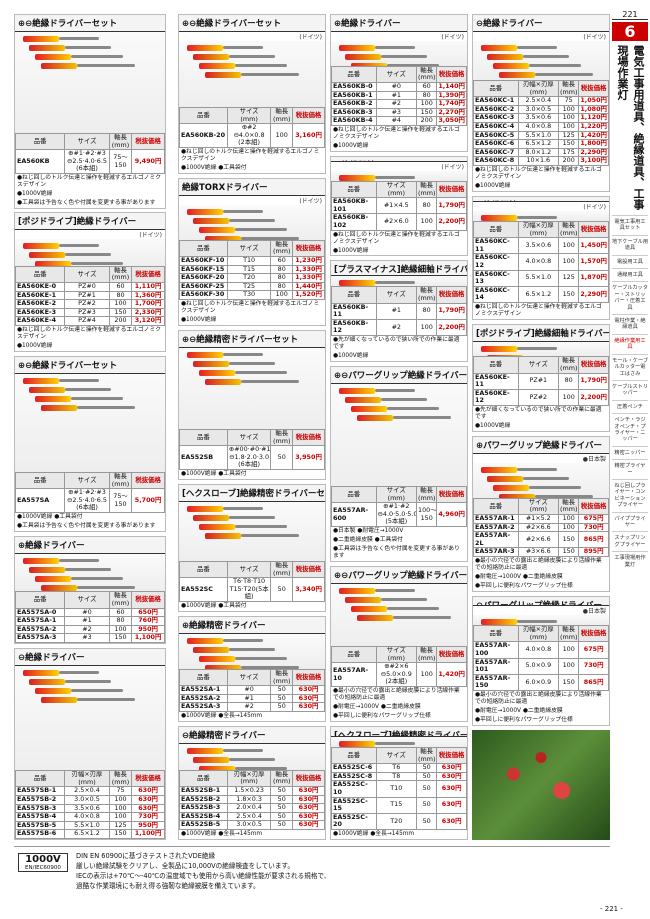 This screenshot has height=919, width=650. Describe the element at coordinates (185, 866) in the screenshot. I see `footer-line: 厳しい絶縁試験をクリアし、全製品に10,000Vの絶縁検査をしています。` at that location.